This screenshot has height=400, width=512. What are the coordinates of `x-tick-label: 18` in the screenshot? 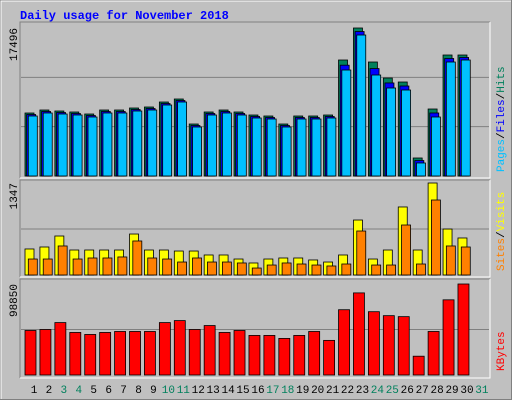 It's located at (287, 391).